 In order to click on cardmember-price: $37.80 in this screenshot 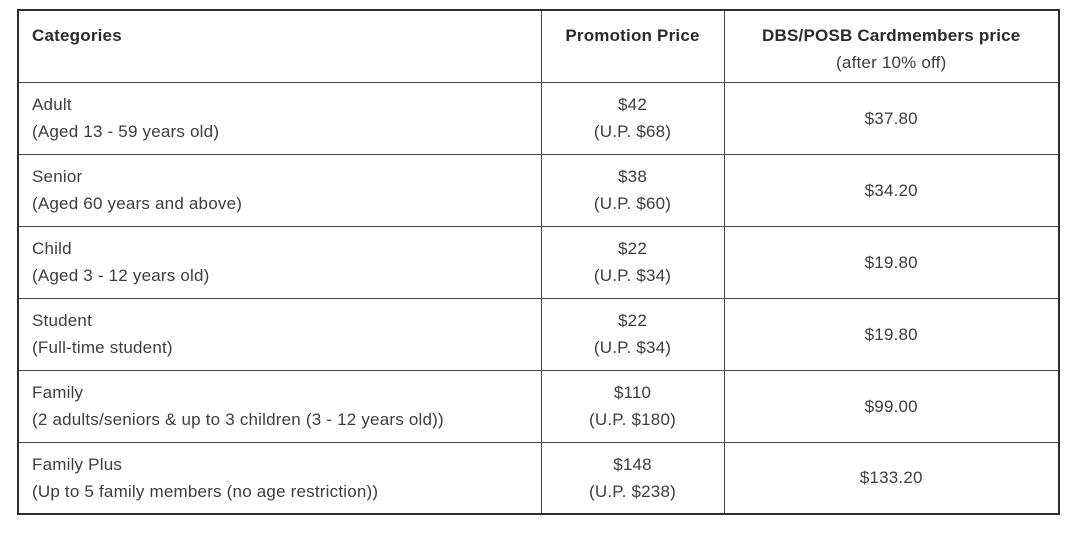, I will do `click(891, 118)`.